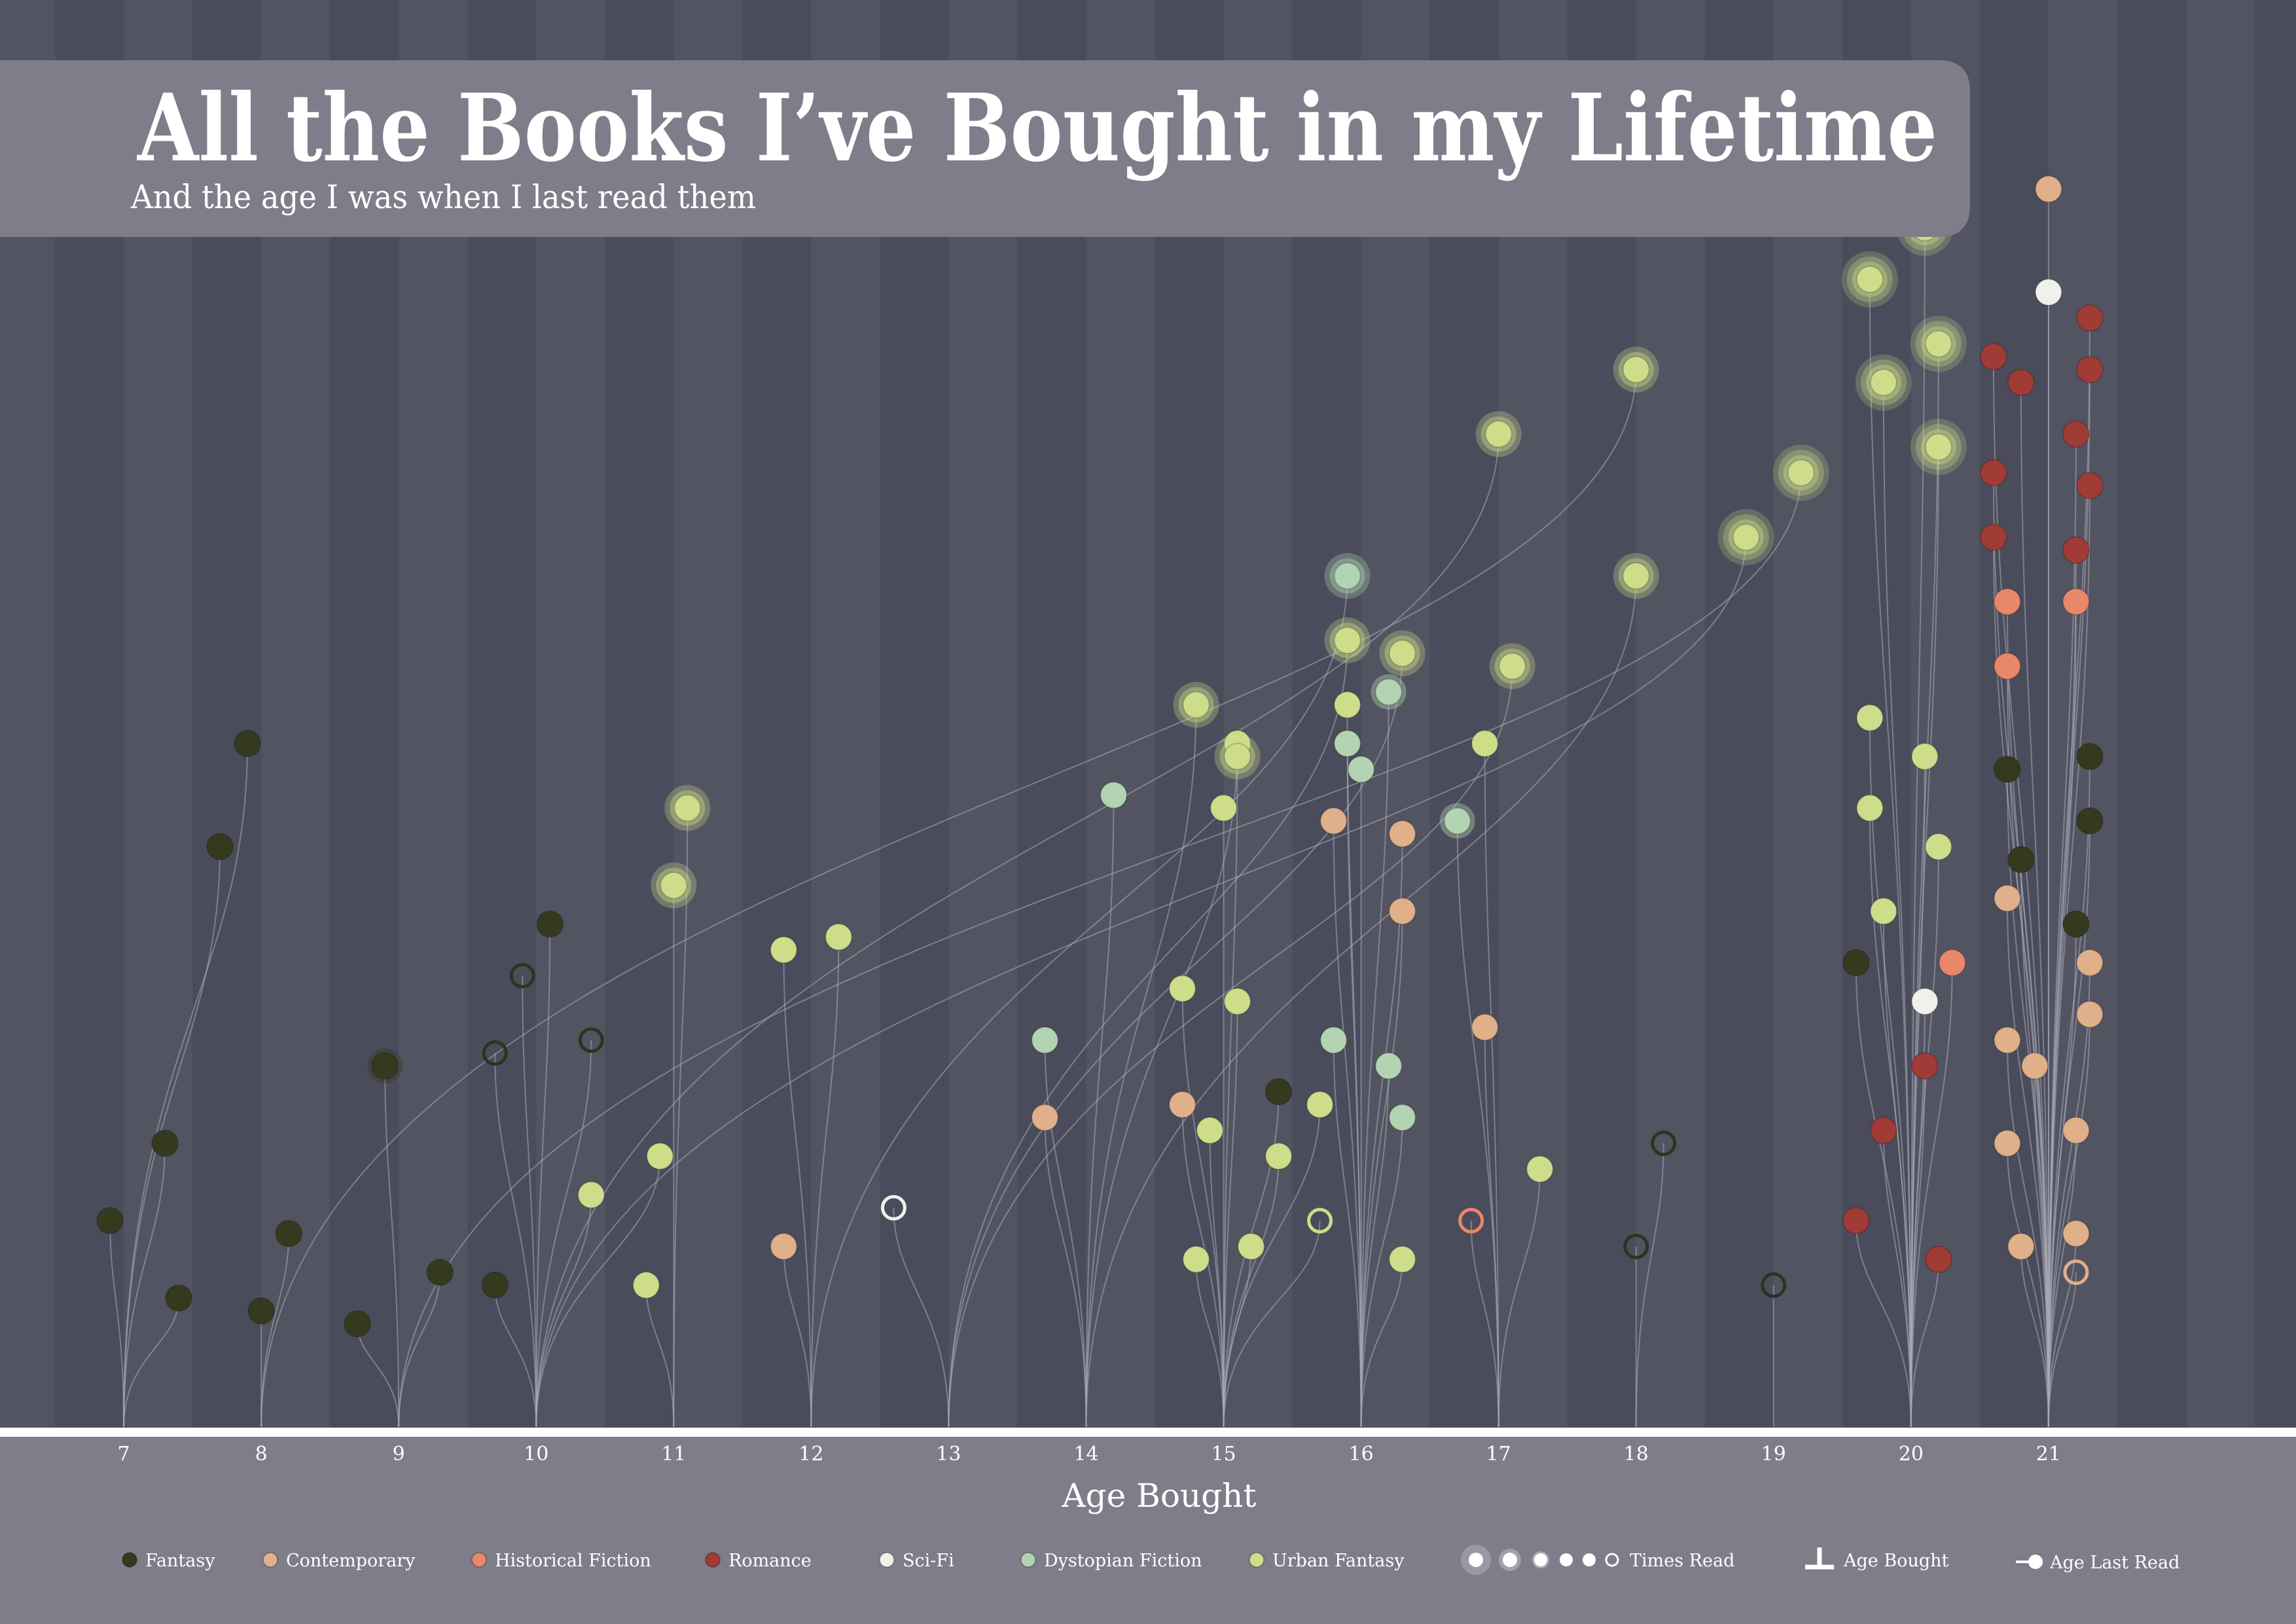 This screenshot has height=1624, width=2296. Describe the element at coordinates (1476, 1560) in the screenshot. I see `times-read-5-swatch-core` at that location.